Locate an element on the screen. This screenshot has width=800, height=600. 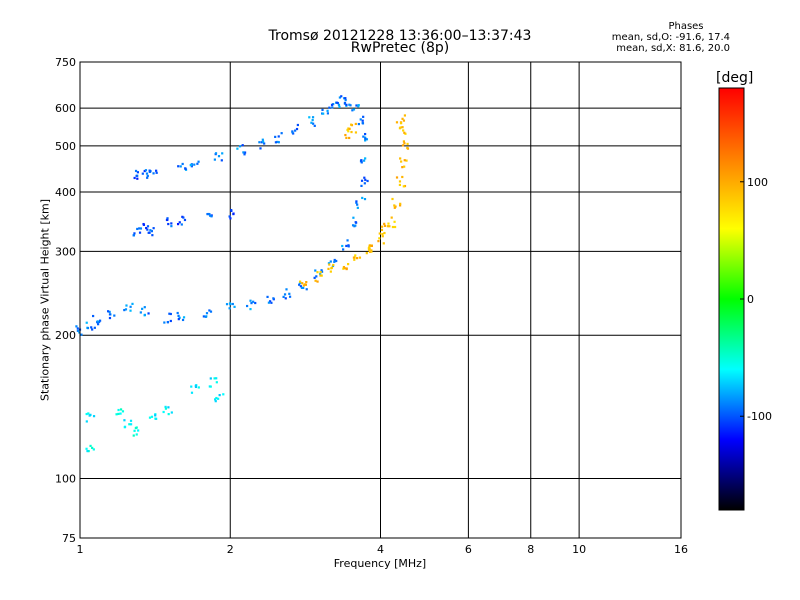
x-tick-label: 6 is located at coordinates (468, 549).